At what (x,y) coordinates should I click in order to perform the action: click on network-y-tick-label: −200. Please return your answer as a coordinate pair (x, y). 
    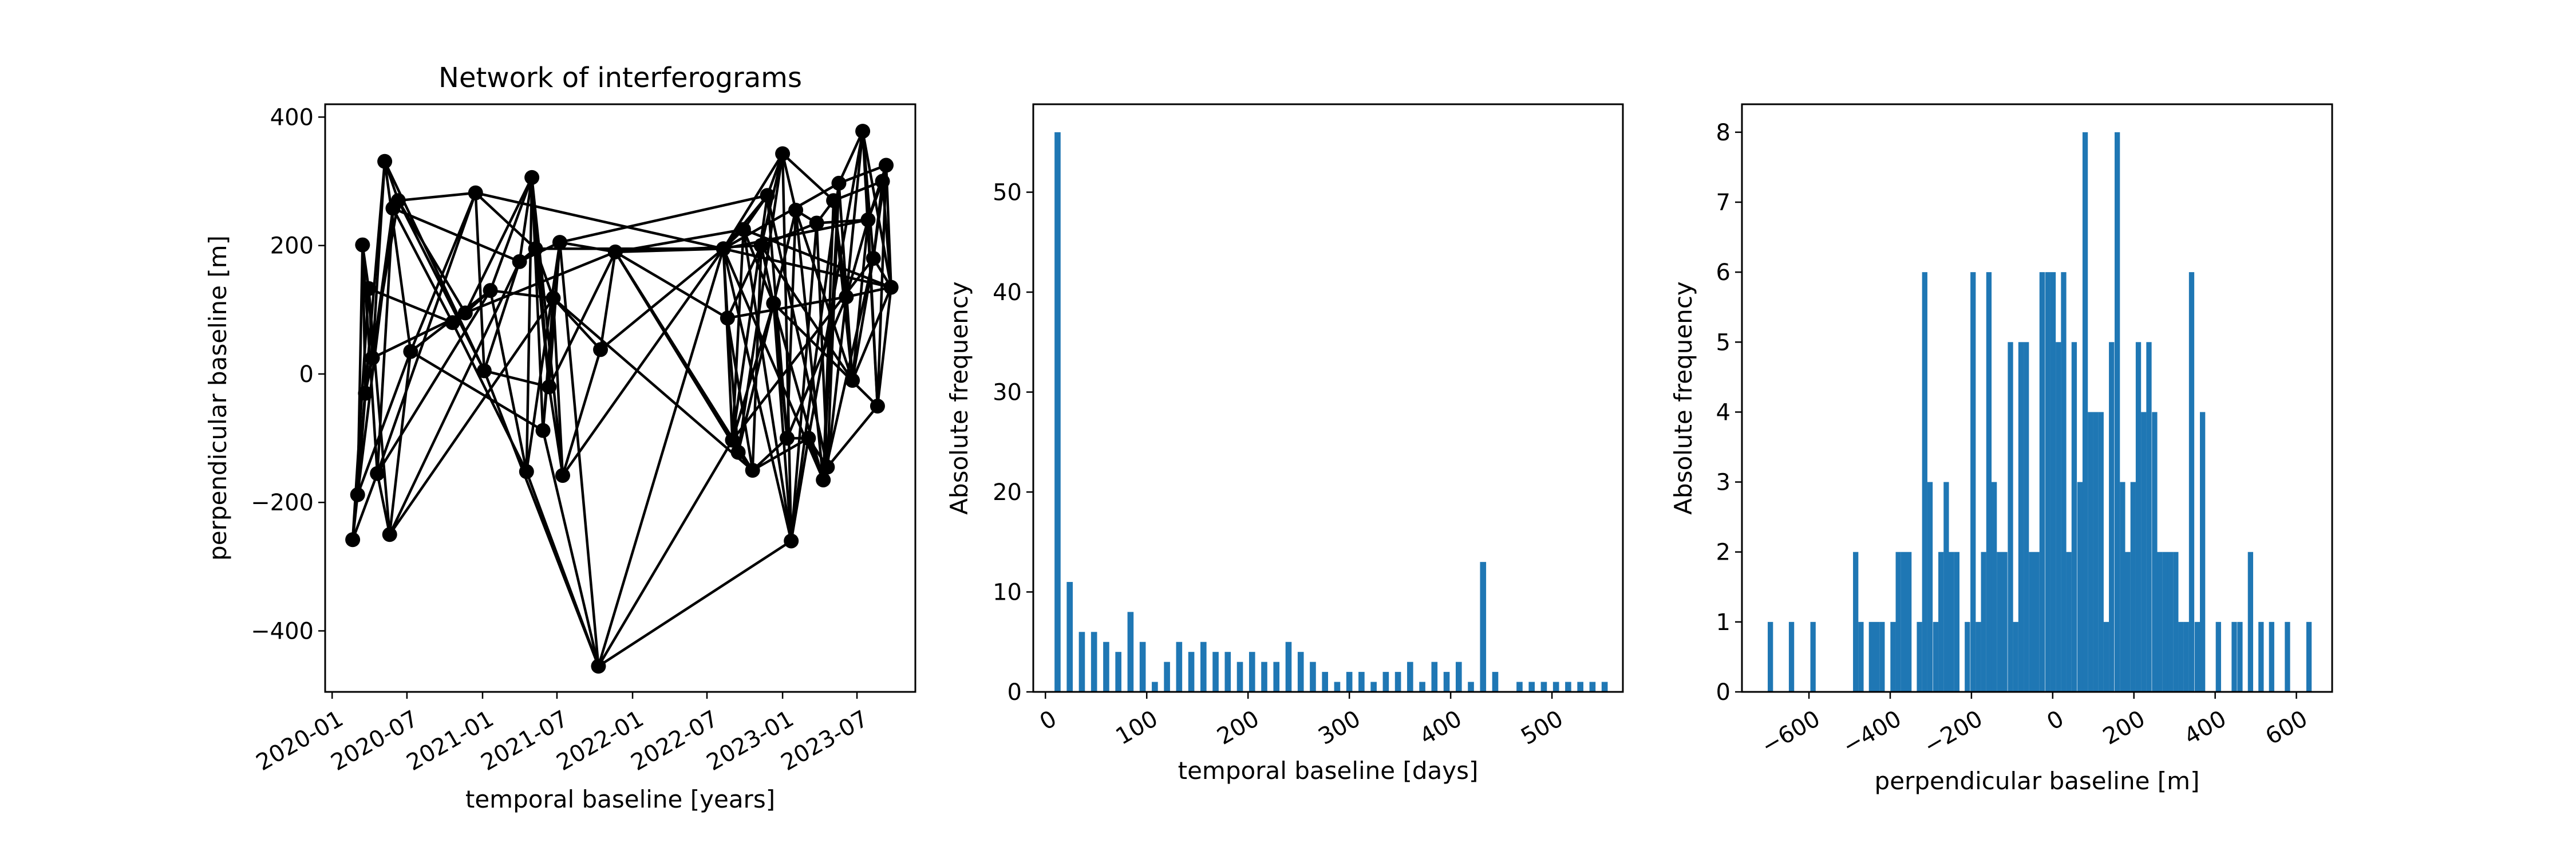
    Looking at the image, I should click on (282, 503).